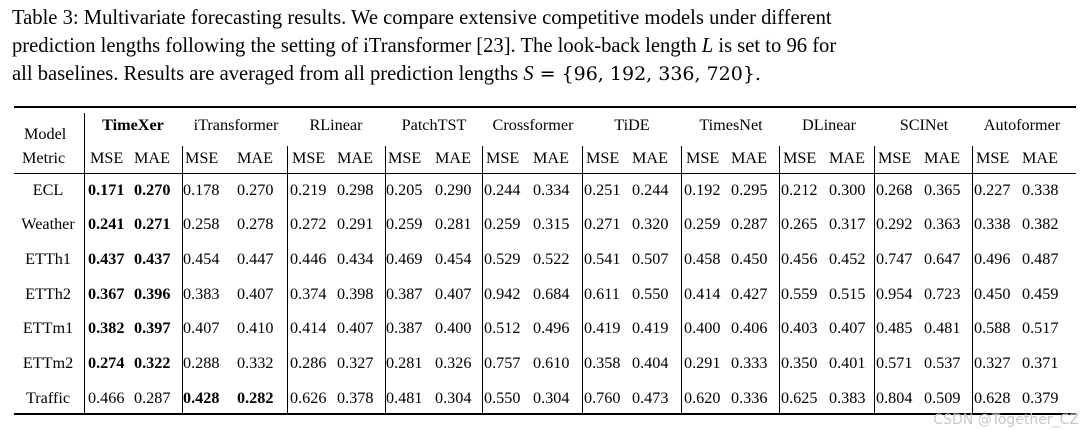 The height and width of the screenshot is (430, 1087). What do you see at coordinates (1040, 259) in the screenshot?
I see `table-cell: 0.487` at bounding box center [1040, 259].